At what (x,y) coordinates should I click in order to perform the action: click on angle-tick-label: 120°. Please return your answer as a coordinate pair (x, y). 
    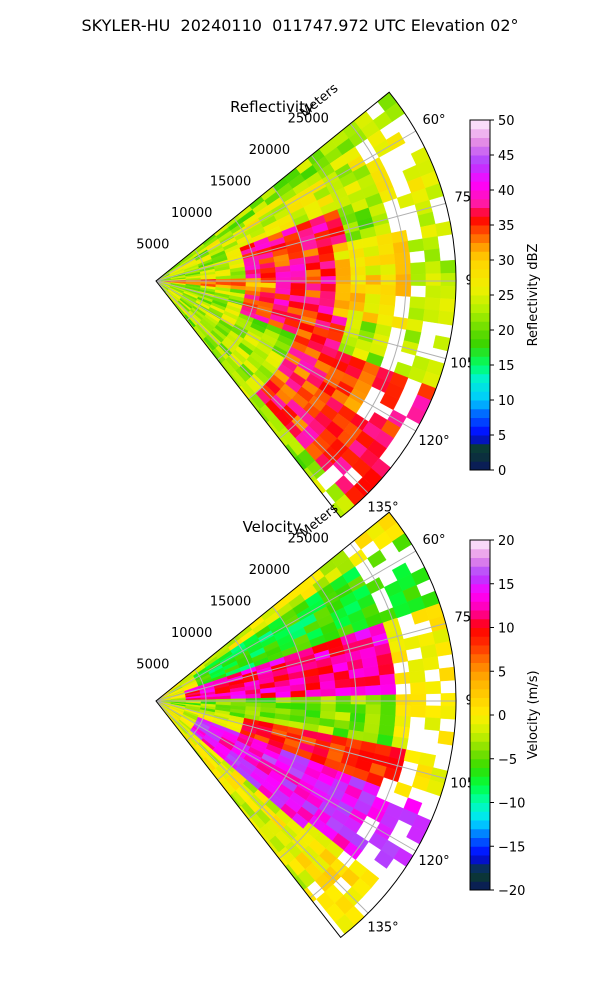
    Looking at the image, I should click on (433, 861).